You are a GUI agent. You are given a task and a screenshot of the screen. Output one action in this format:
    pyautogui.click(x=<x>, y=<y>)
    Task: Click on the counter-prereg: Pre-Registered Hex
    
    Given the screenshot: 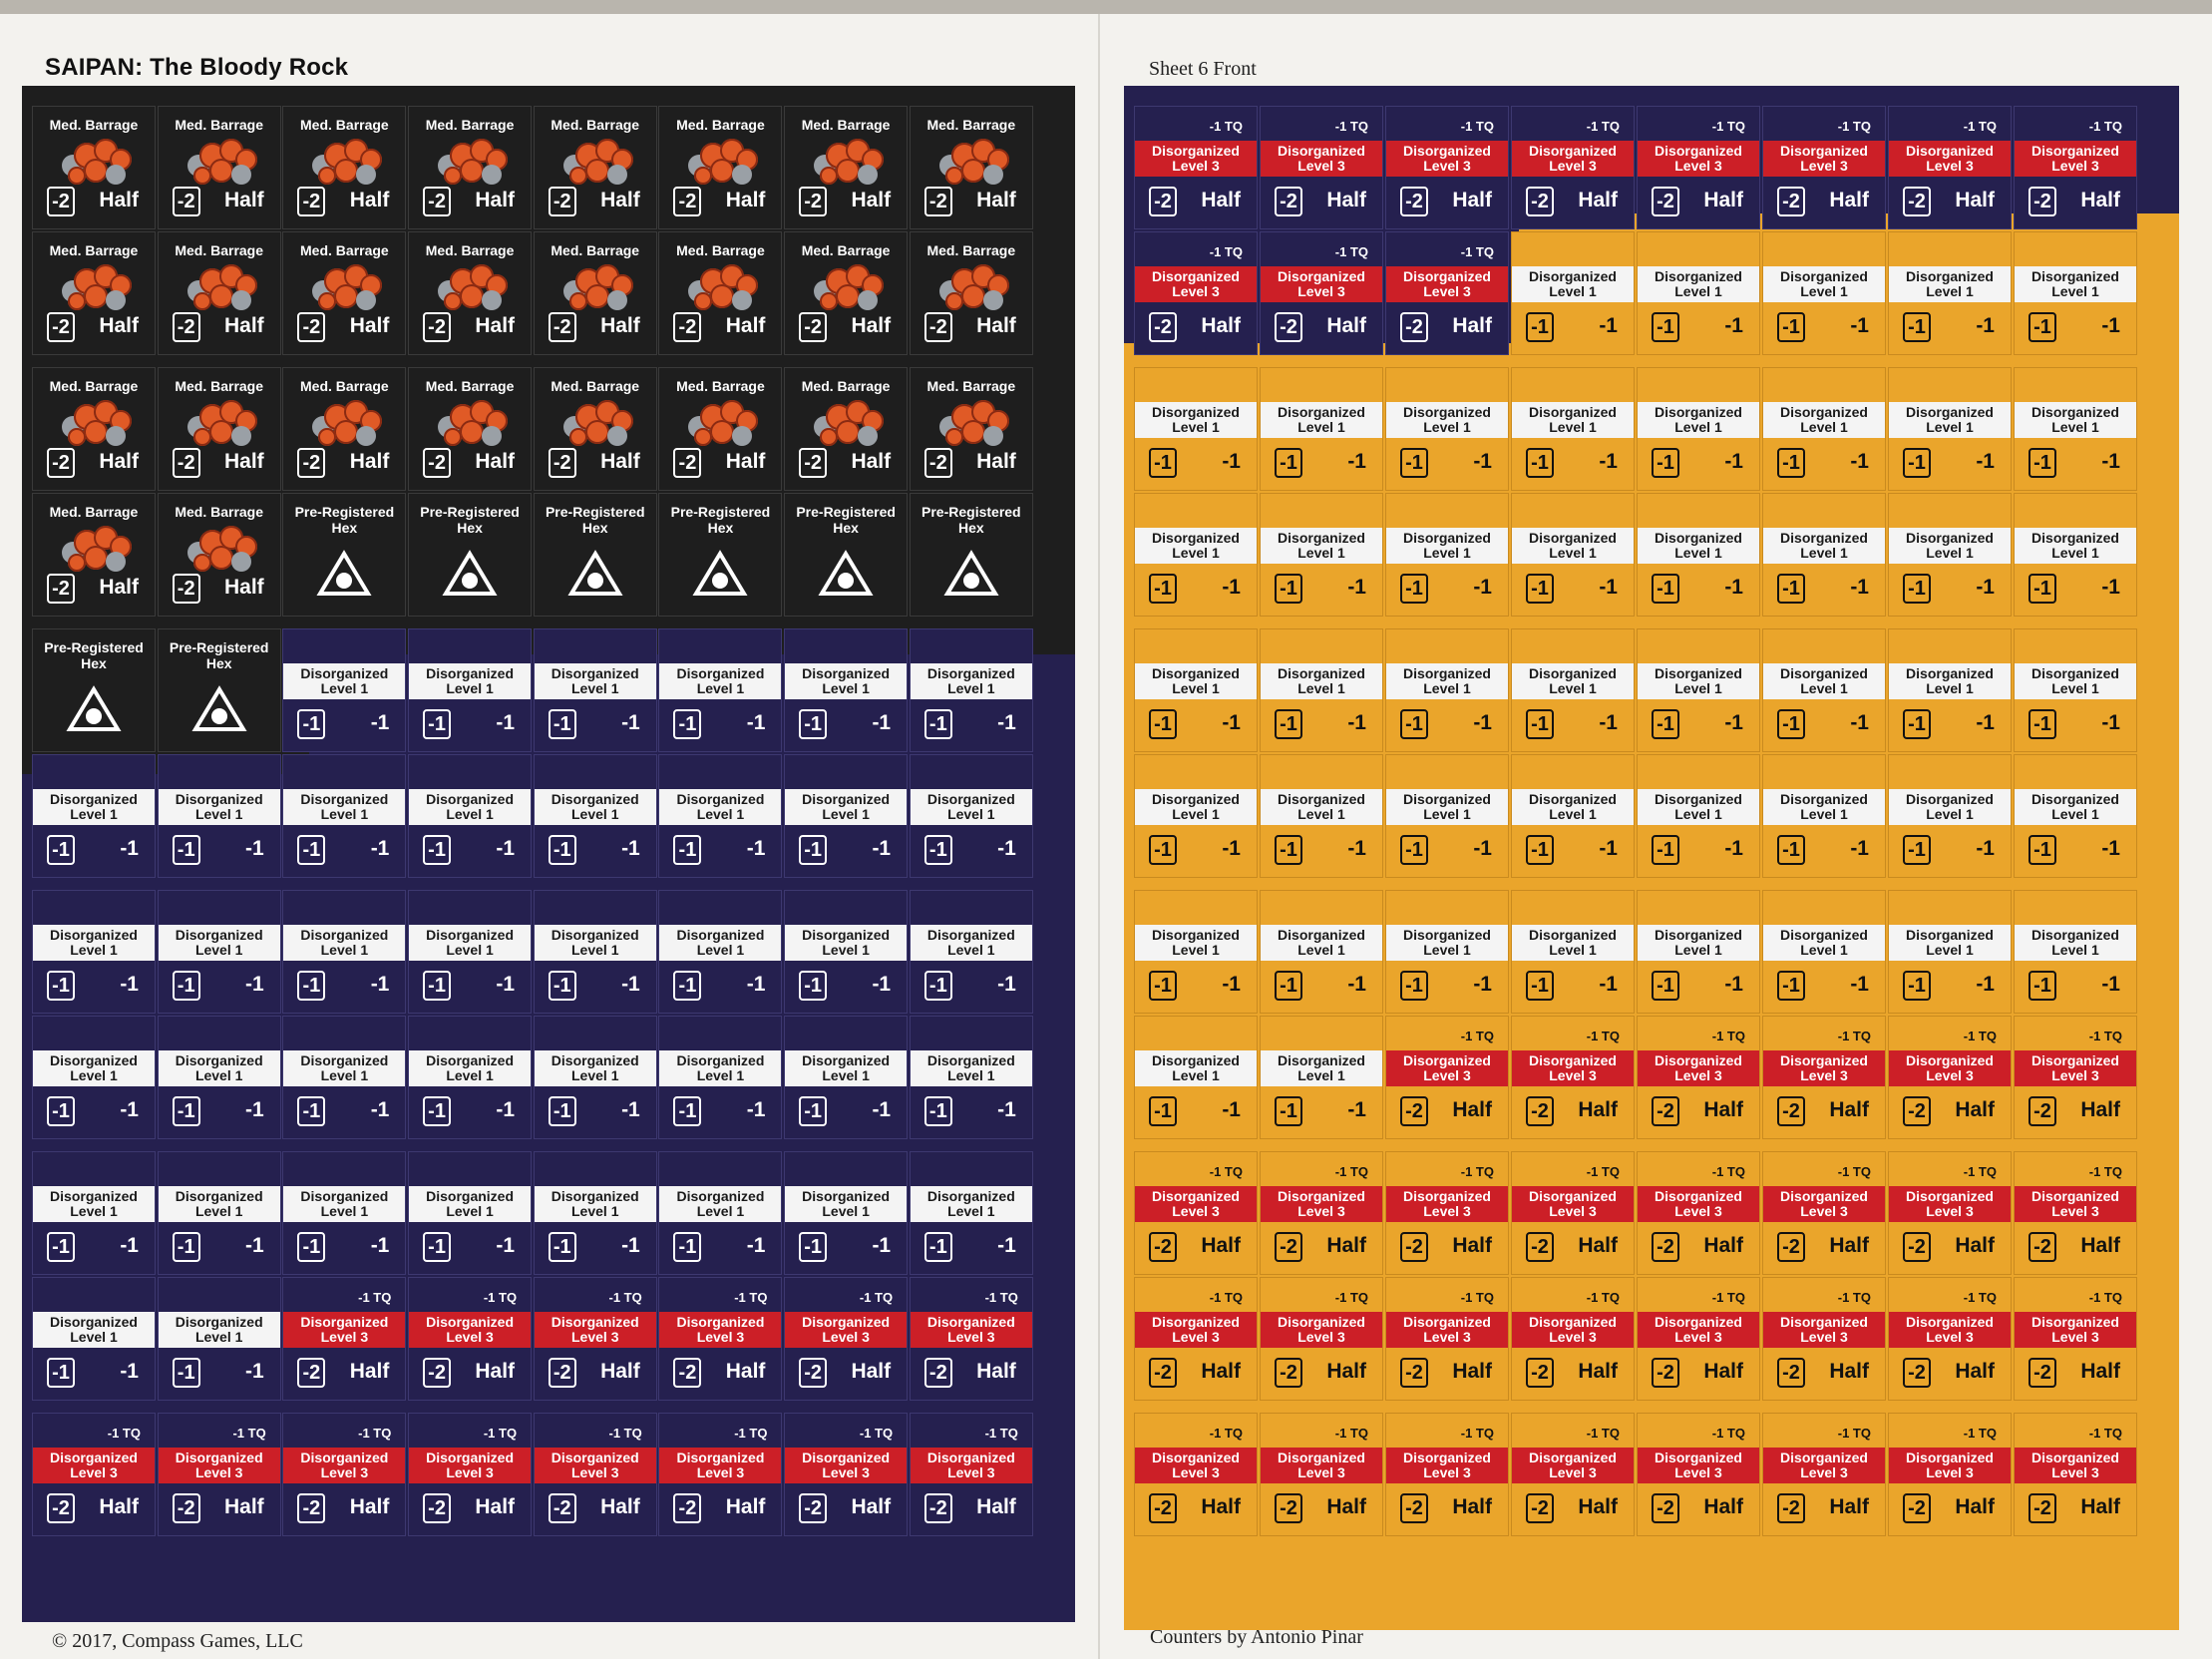 What is the action you would take?
    pyautogui.click(x=720, y=555)
    